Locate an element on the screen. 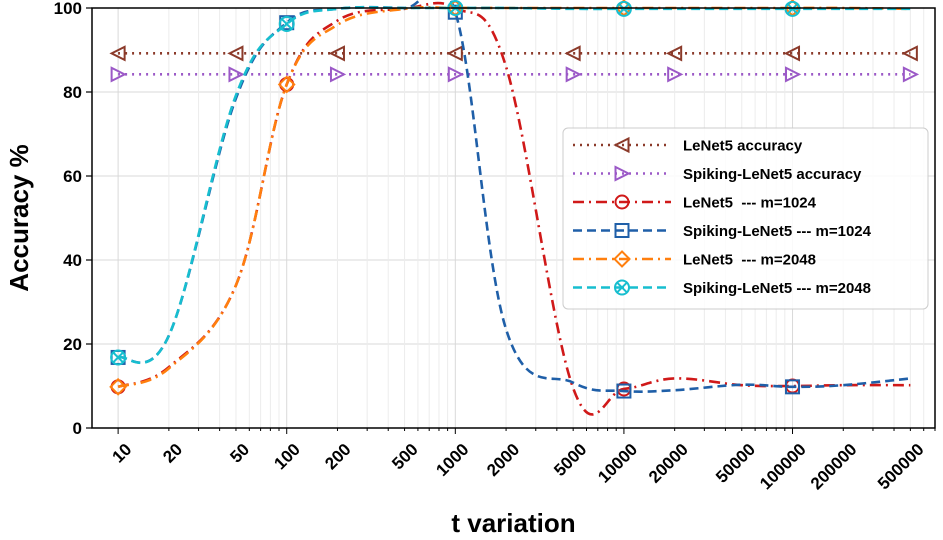  legend-label: Spiking-LeNet5 accuracy is located at coordinates (772, 174).